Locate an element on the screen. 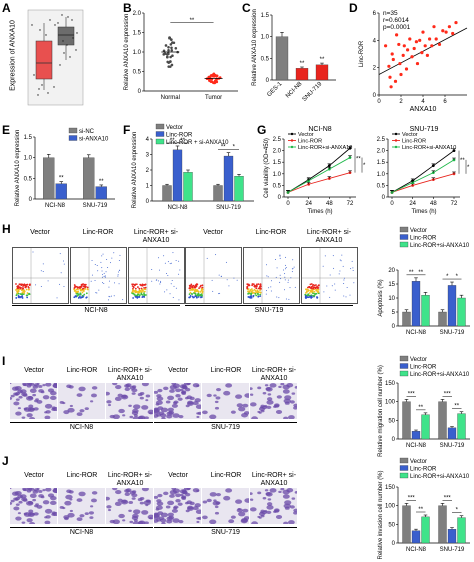 The width and height of the screenshot is (474, 562). panel-h-plot-title: Vector is located at coordinates (40, 232).